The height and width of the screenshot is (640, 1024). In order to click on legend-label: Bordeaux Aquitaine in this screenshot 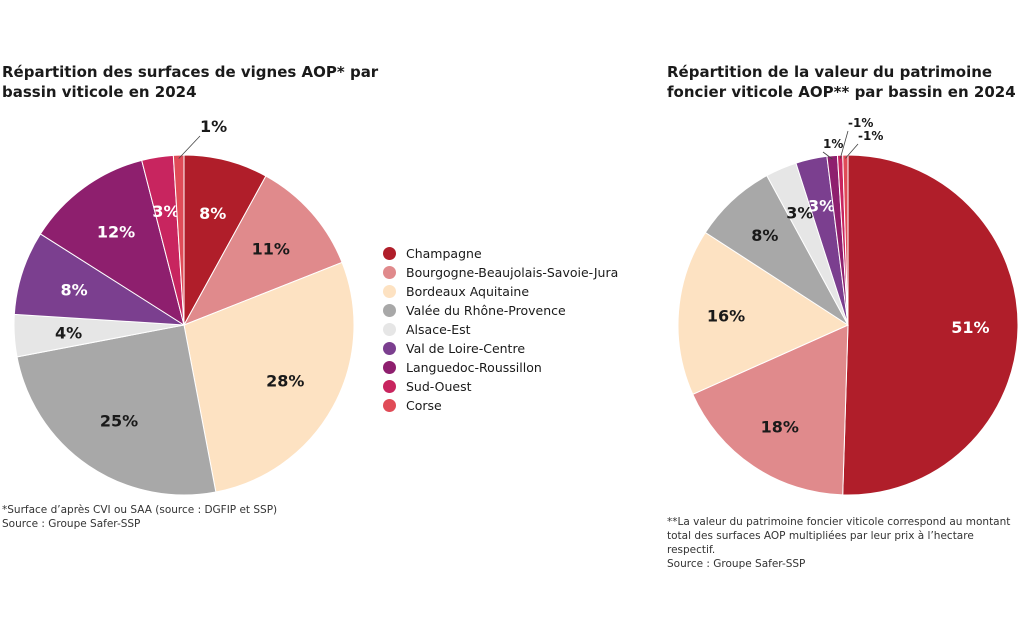, I will do `click(468, 291)`.